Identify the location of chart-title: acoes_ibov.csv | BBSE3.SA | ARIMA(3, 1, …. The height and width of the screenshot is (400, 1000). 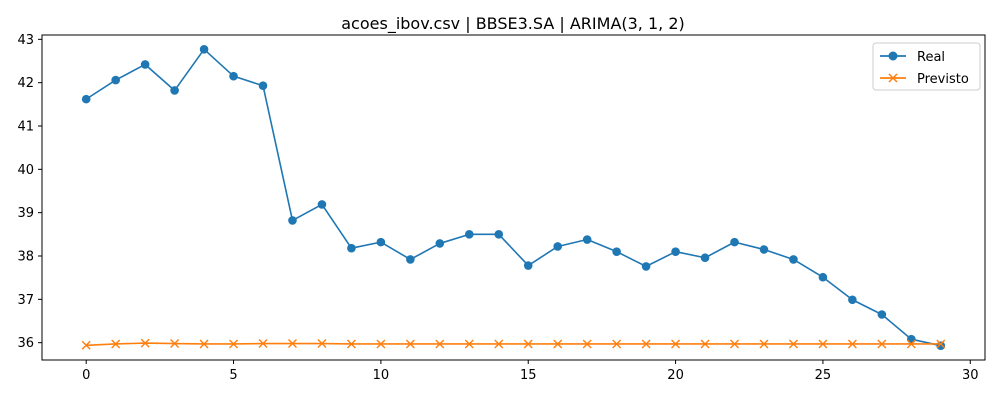
(513, 24).